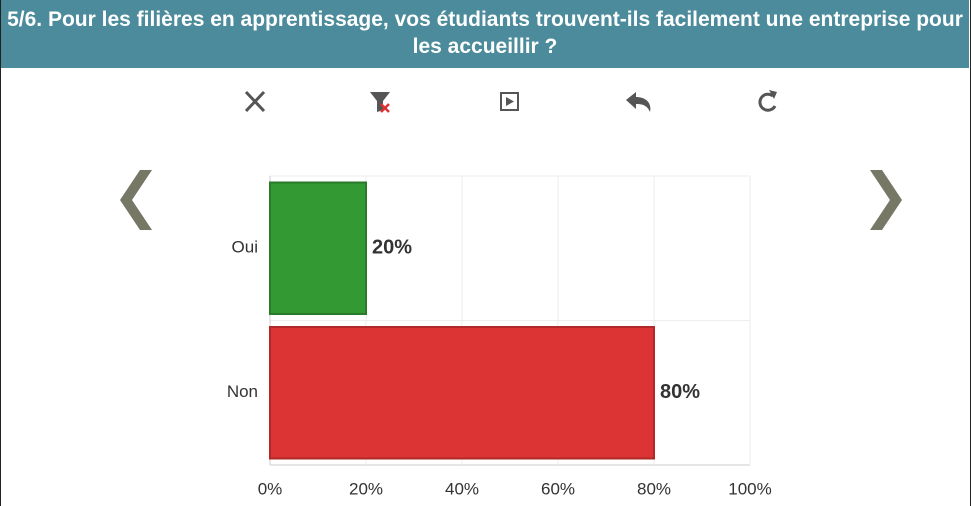 The image size is (971, 506). Describe the element at coordinates (242, 391) in the screenshot. I see `y-tick-label: Non` at that location.